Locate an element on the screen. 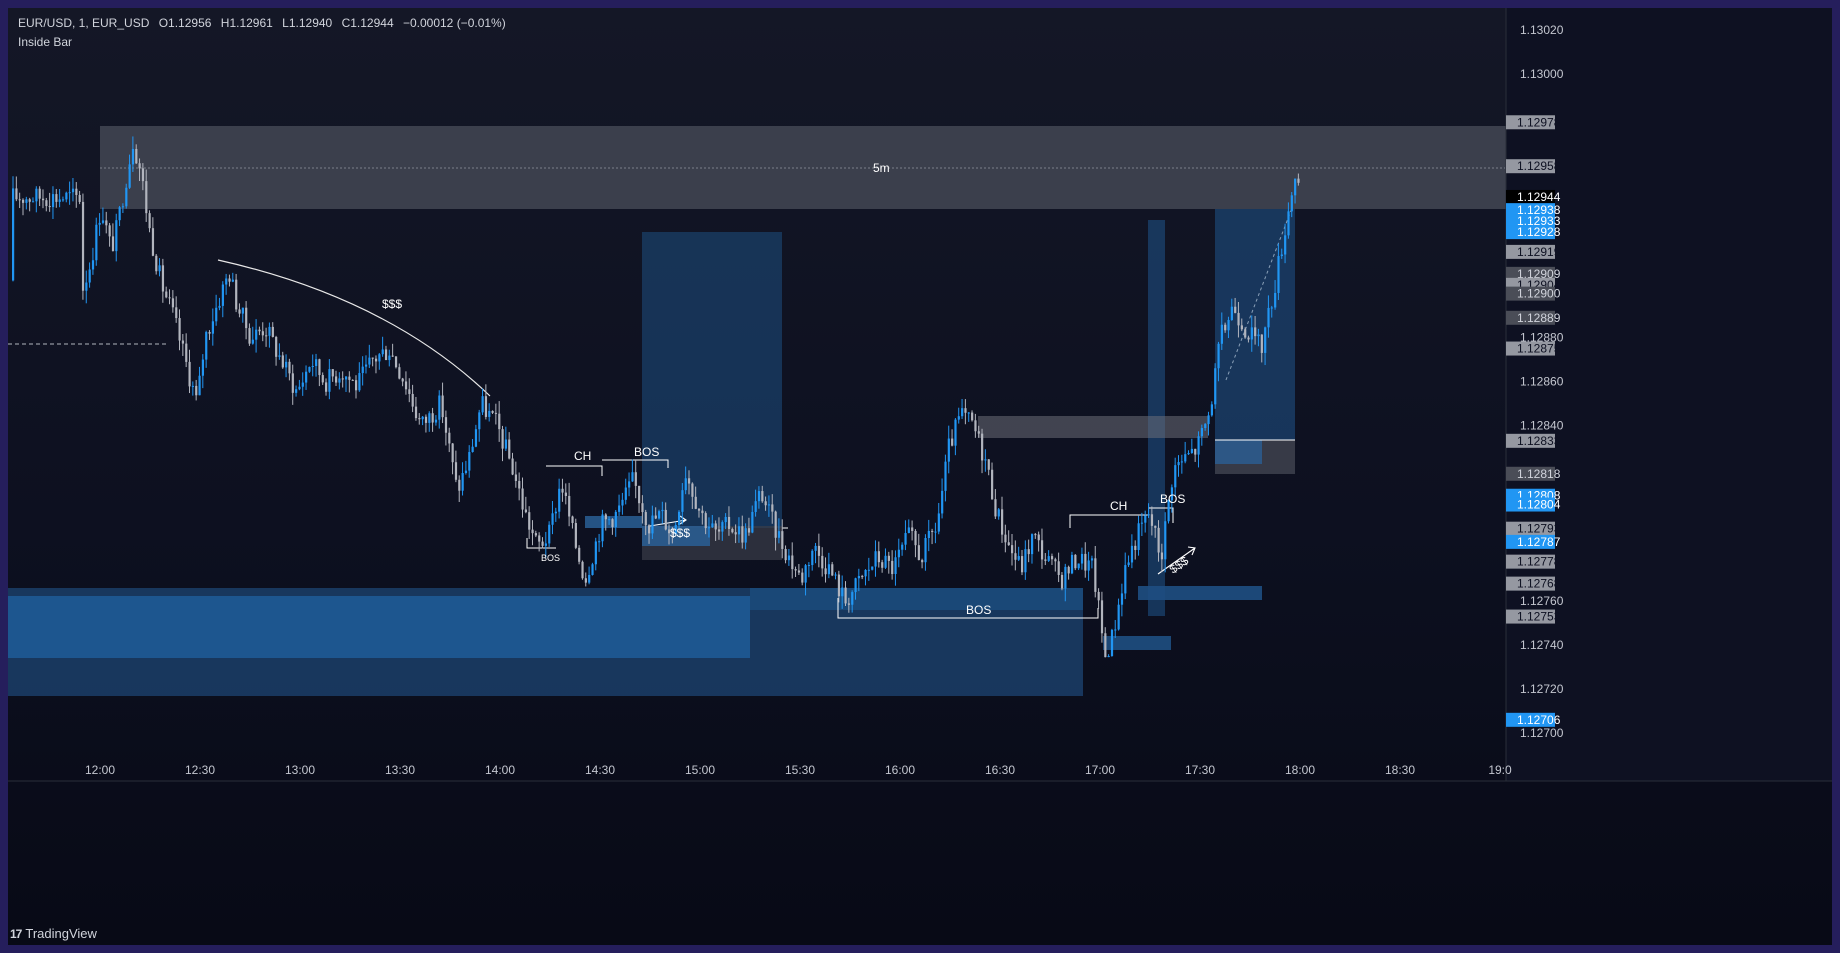  indicator-label: Inside Bar is located at coordinates (45, 42).